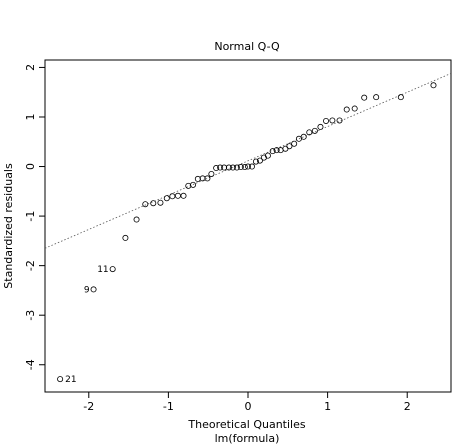  I want to click on x-axis-sublabel: lm(formula), so click(247, 438).